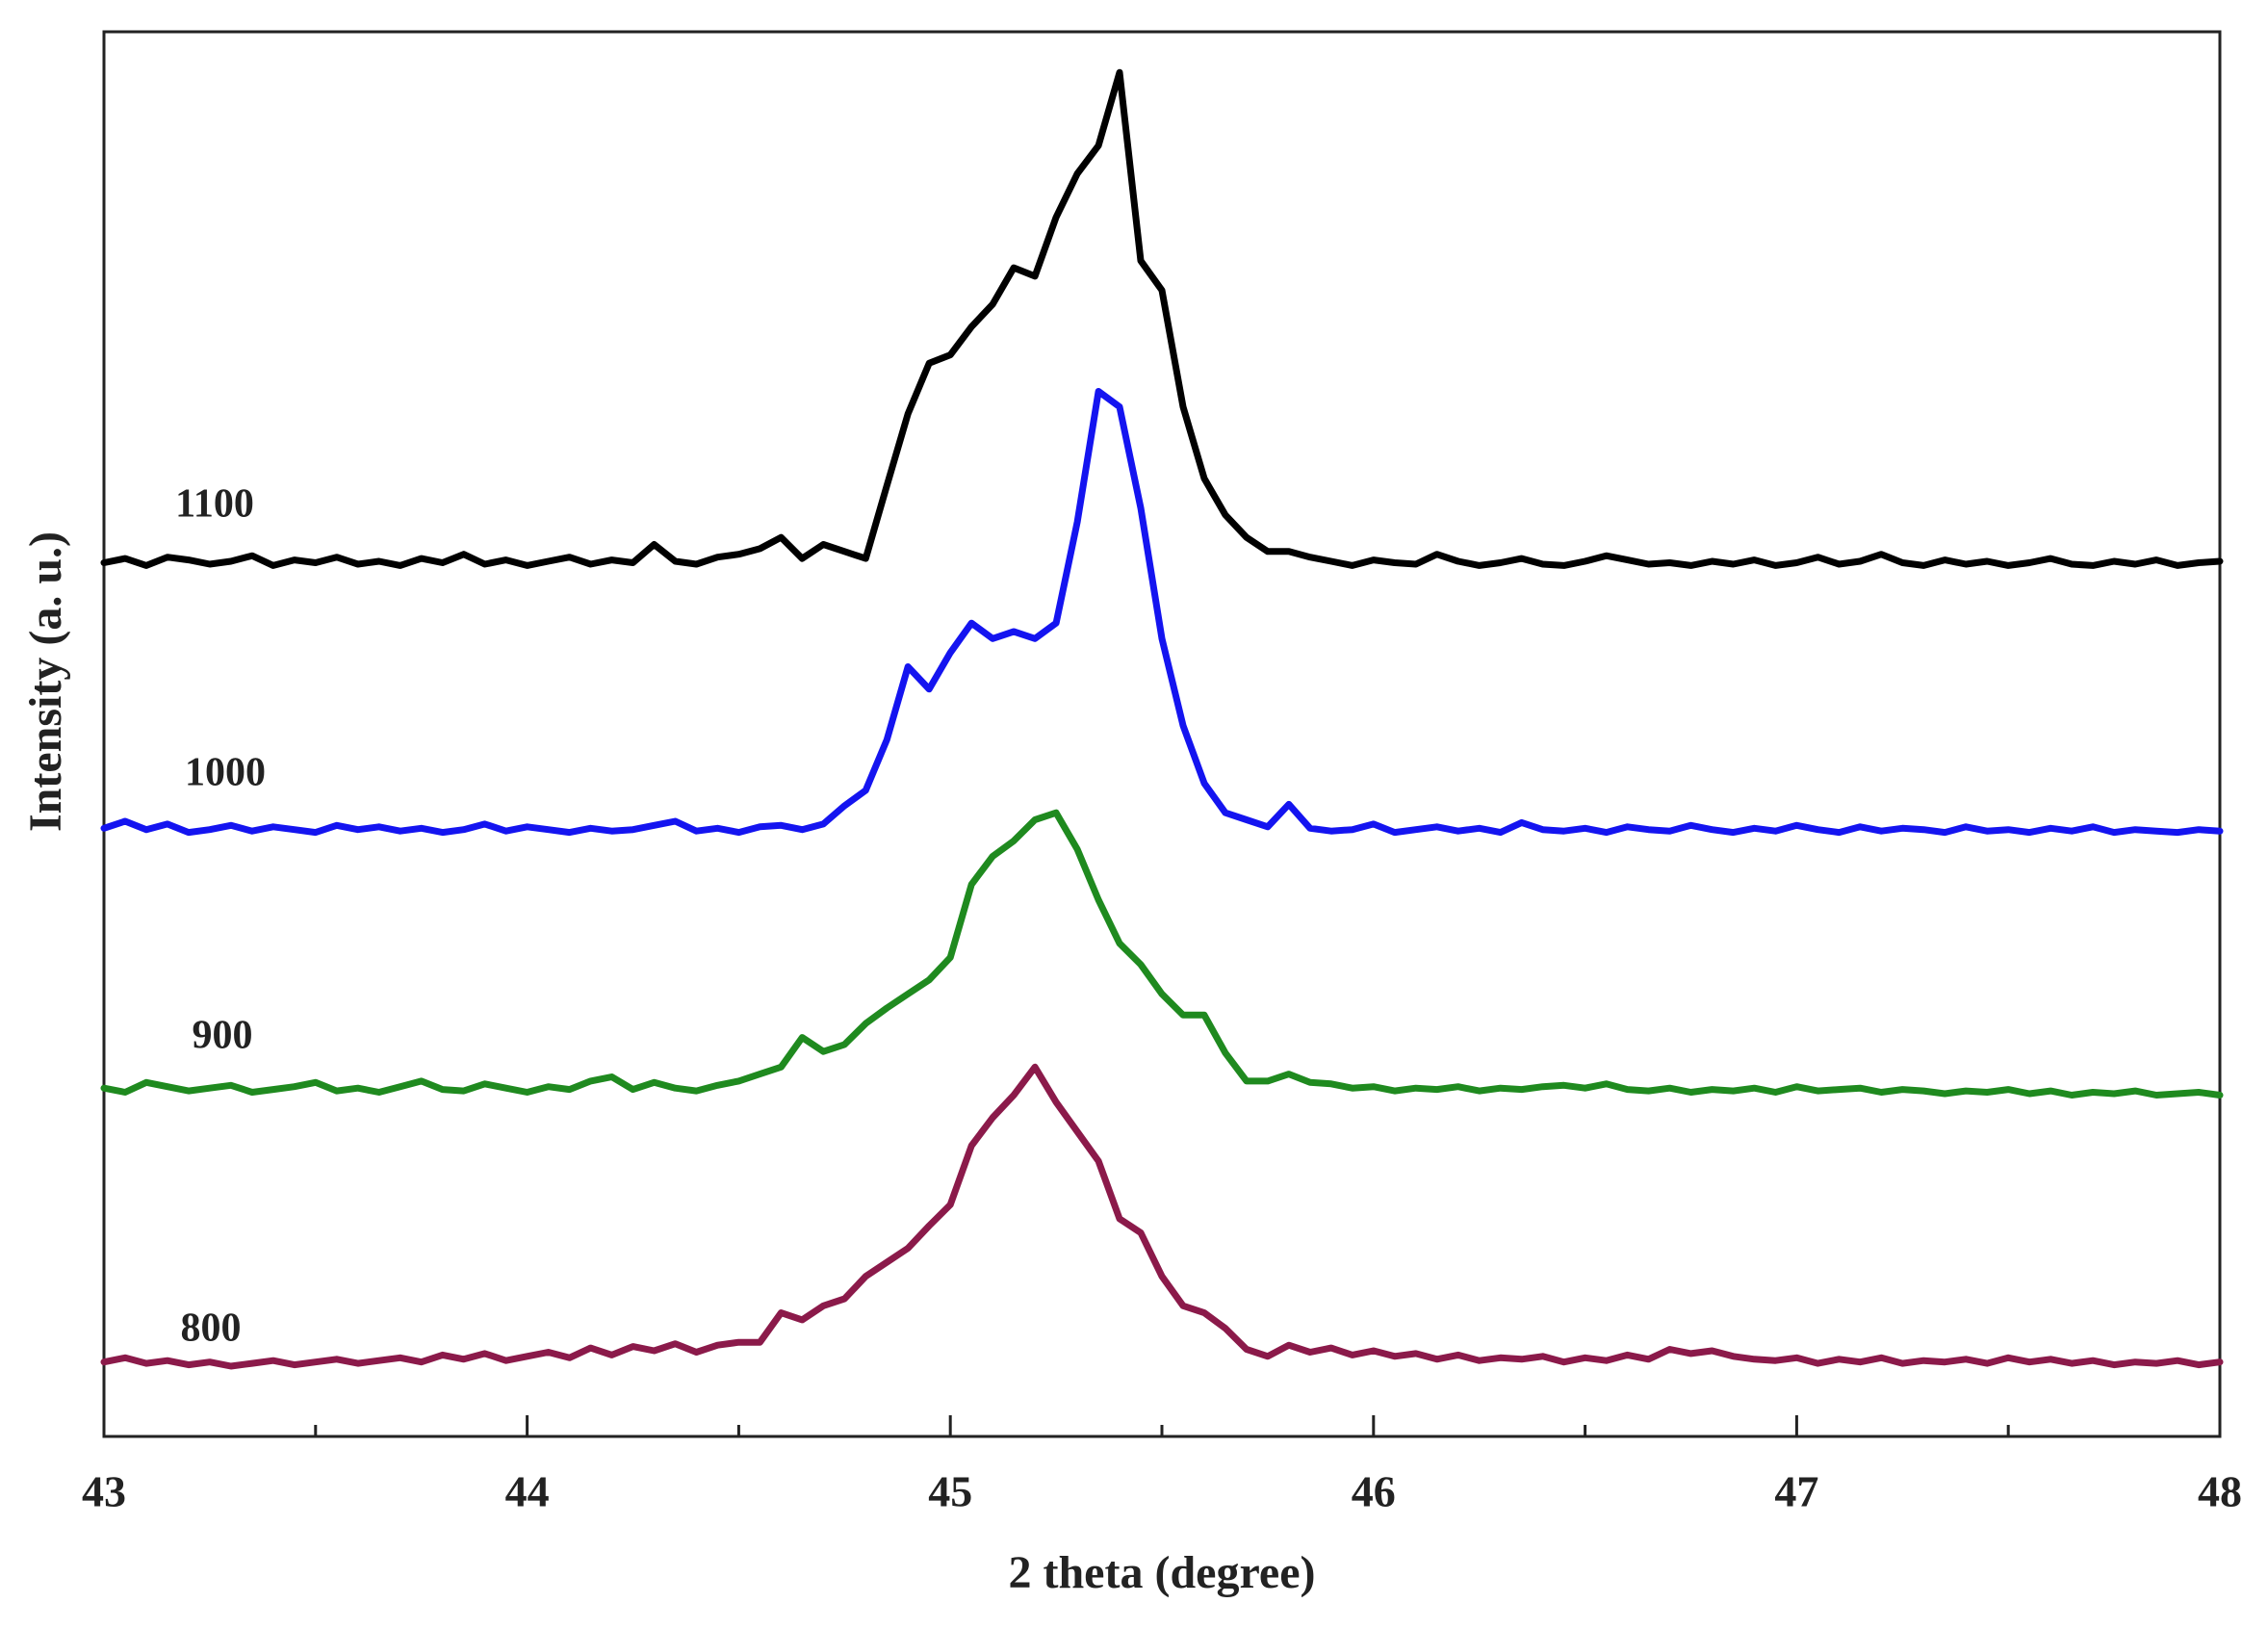 The width and height of the screenshot is (2268, 1629). I want to click on series-label: 900, so click(223, 1036).